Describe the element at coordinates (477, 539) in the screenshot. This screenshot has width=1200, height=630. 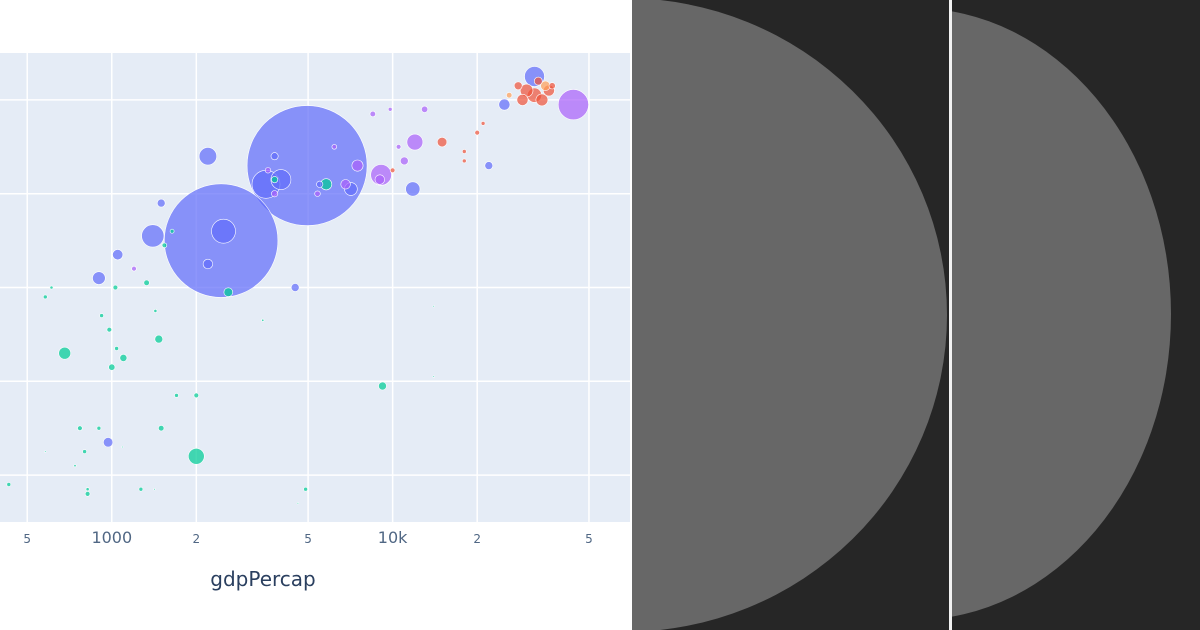
I see `x-tick-label-5: 2` at that location.